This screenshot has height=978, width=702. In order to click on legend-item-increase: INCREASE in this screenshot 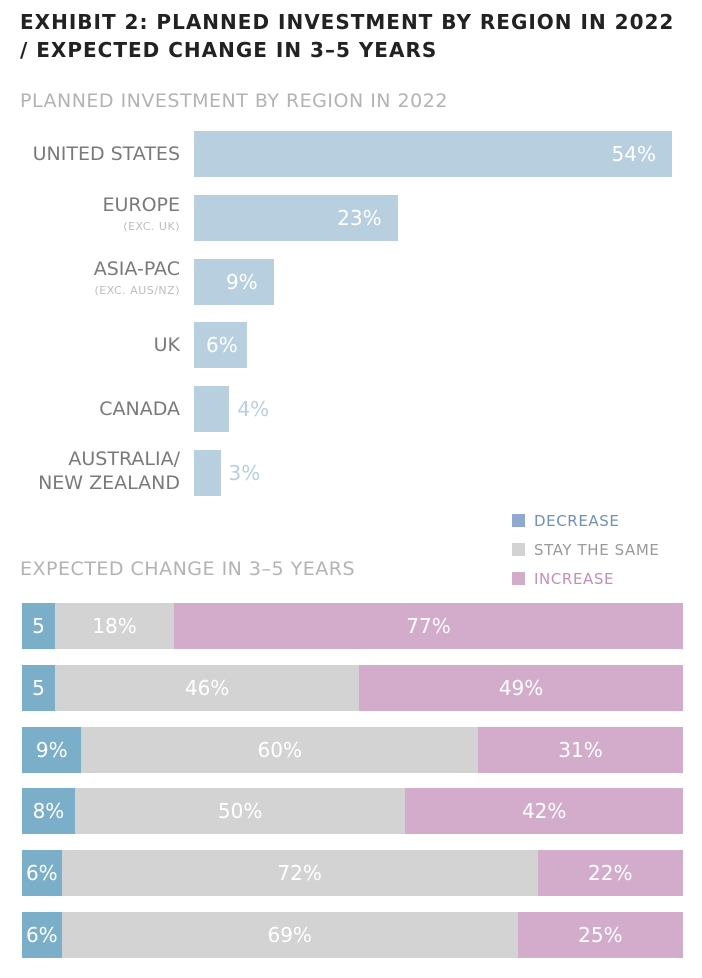, I will do `click(586, 578)`.